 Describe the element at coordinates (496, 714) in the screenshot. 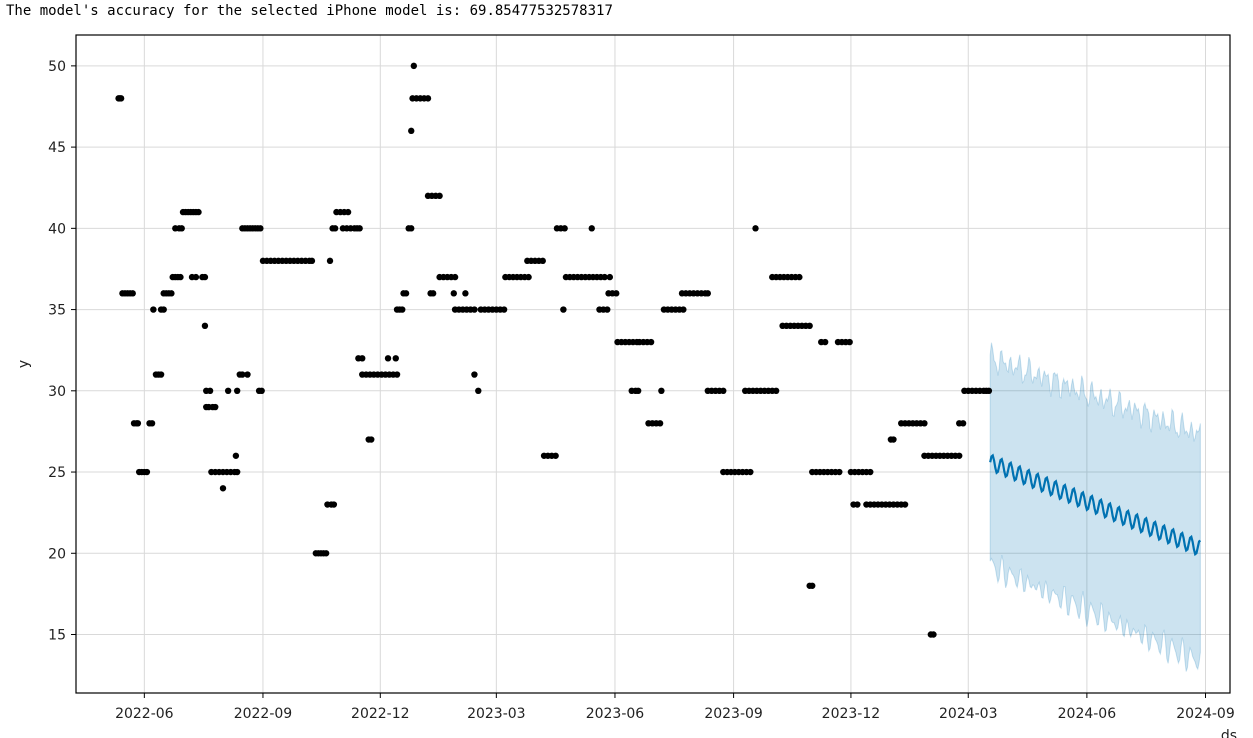

I see `x-tick-label: 2023-03` at that location.